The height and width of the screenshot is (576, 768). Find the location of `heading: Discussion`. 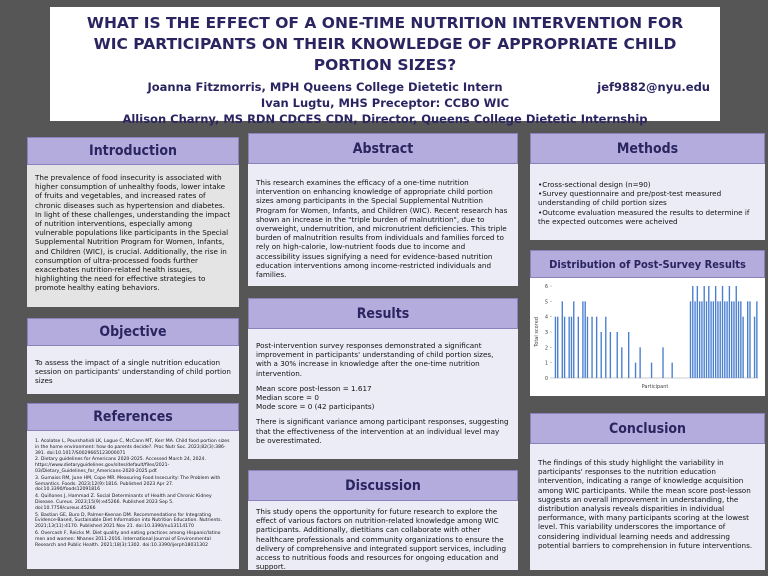

heading: Discussion is located at coordinates (383, 485).